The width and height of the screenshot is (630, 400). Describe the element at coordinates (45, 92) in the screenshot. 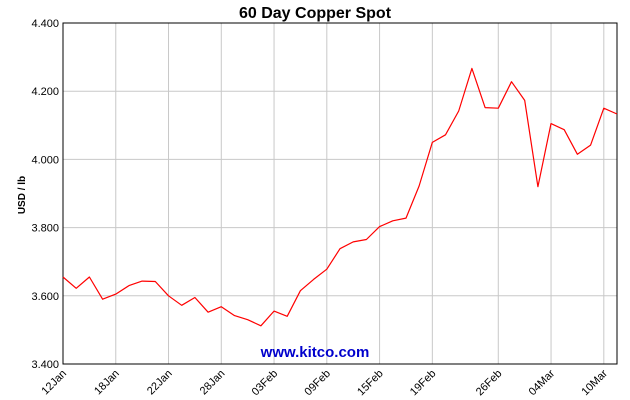

I see `y-tick-label: 4.200` at that location.